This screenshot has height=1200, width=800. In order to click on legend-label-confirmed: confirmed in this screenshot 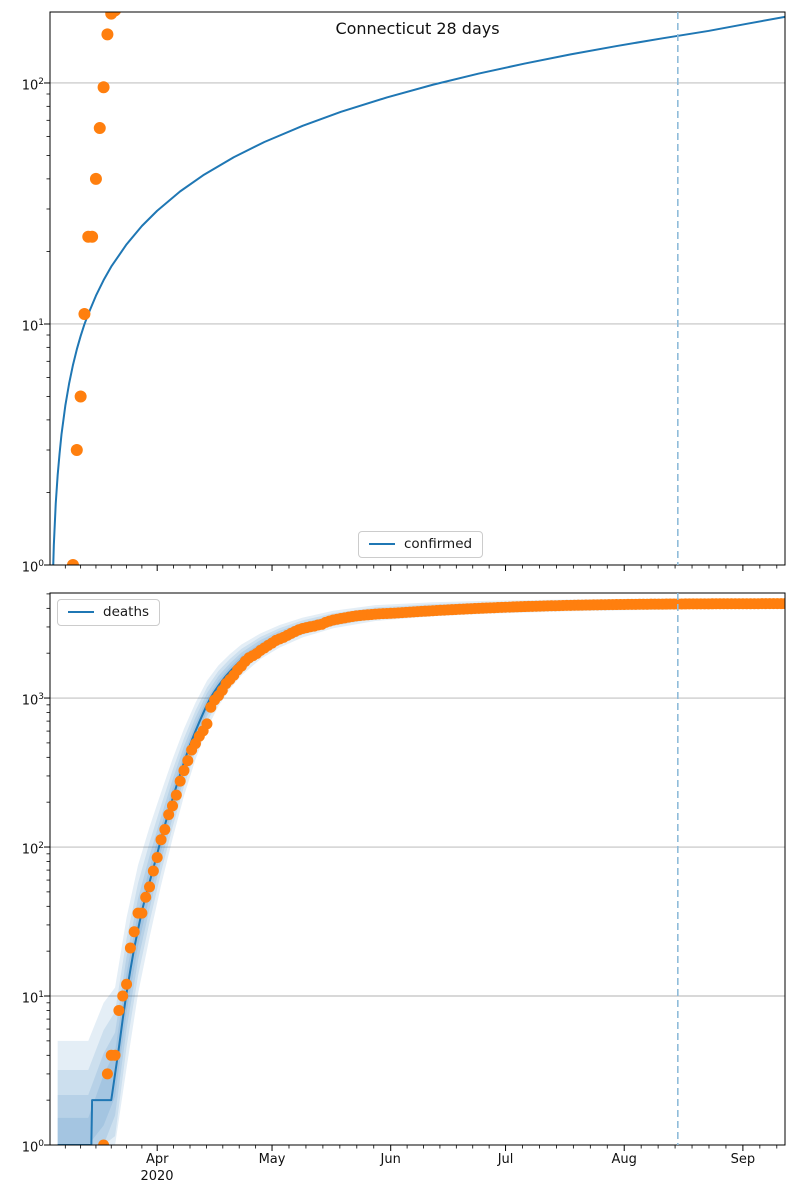, I will do `click(438, 544)`.